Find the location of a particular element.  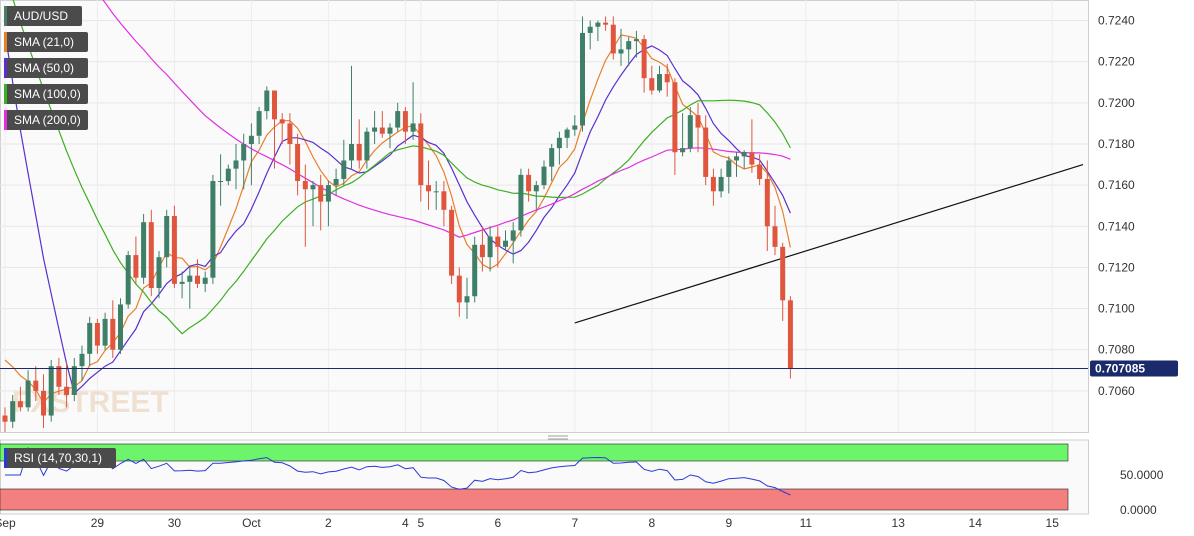

price-tick-label: 0.7240 is located at coordinates (1116, 21).